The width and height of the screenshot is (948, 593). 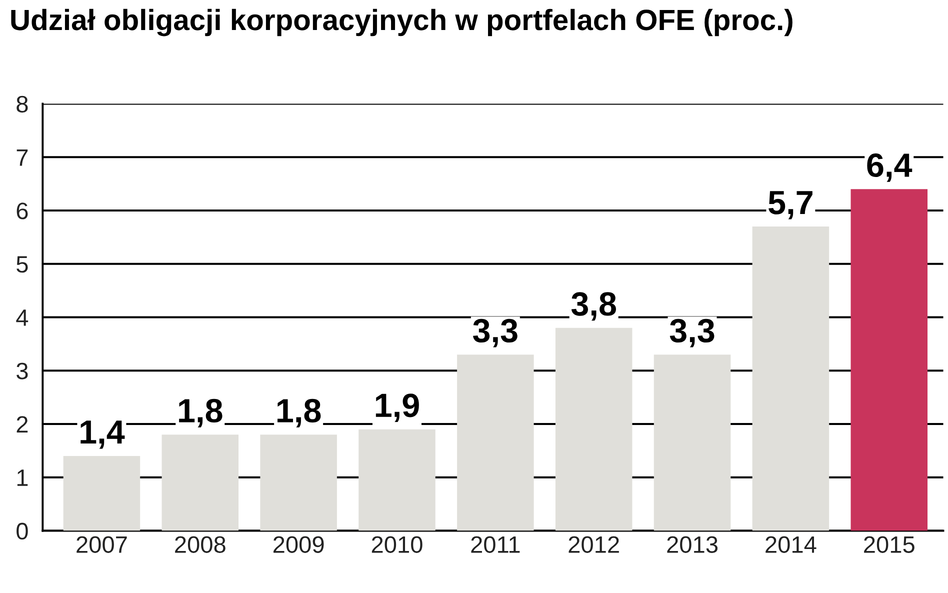 What do you see at coordinates (397, 544) in the screenshot?
I see `x-tick-label: 2010` at bounding box center [397, 544].